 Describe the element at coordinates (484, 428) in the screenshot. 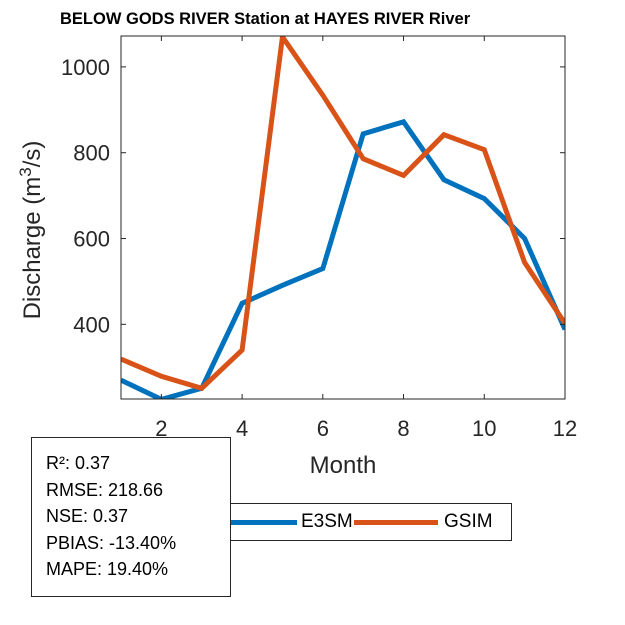

I see `x-tick-label: 10` at that location.